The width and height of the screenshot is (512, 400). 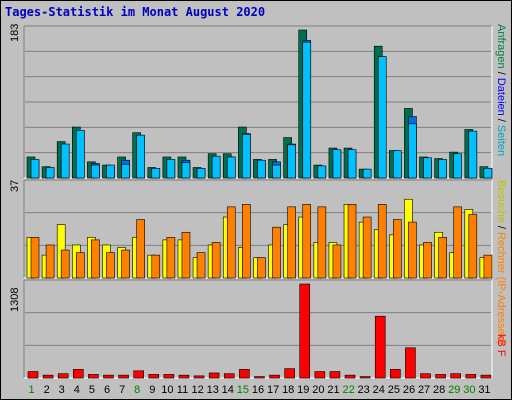 I want to click on legend-visits-sites: Besuche / Rechner (IP-Adressen), so click(x=501, y=262).